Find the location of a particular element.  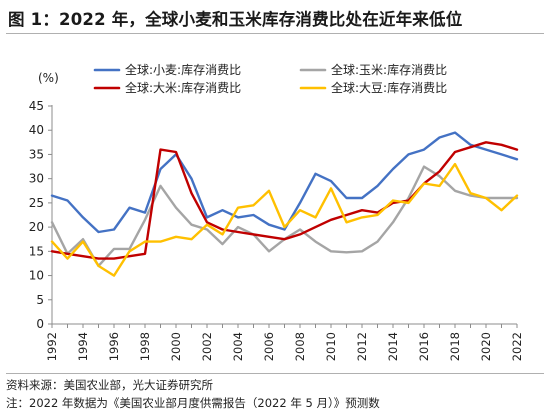

y-unit-label: (%) is located at coordinates (48, 78).